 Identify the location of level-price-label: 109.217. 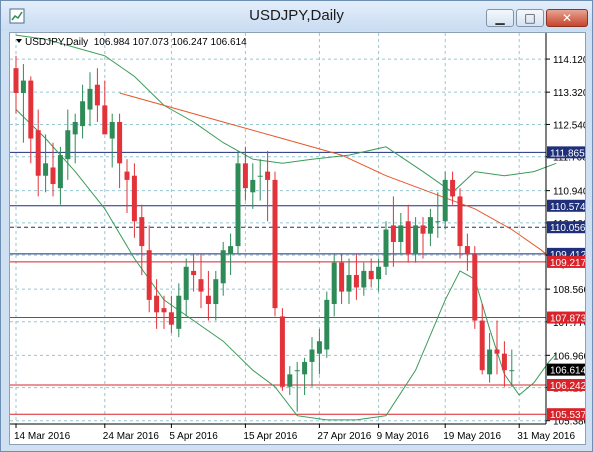
(567, 263).